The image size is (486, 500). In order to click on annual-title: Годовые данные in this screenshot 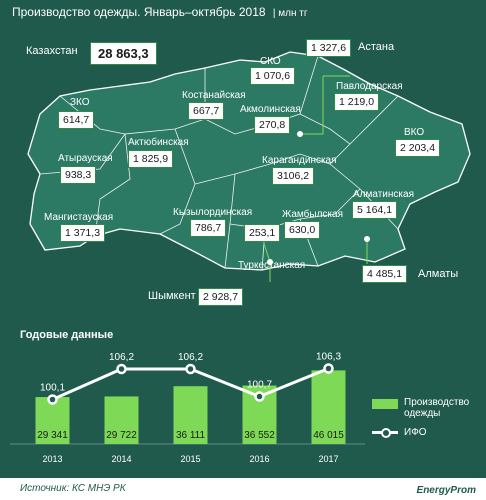, I will do `click(67, 335)`.